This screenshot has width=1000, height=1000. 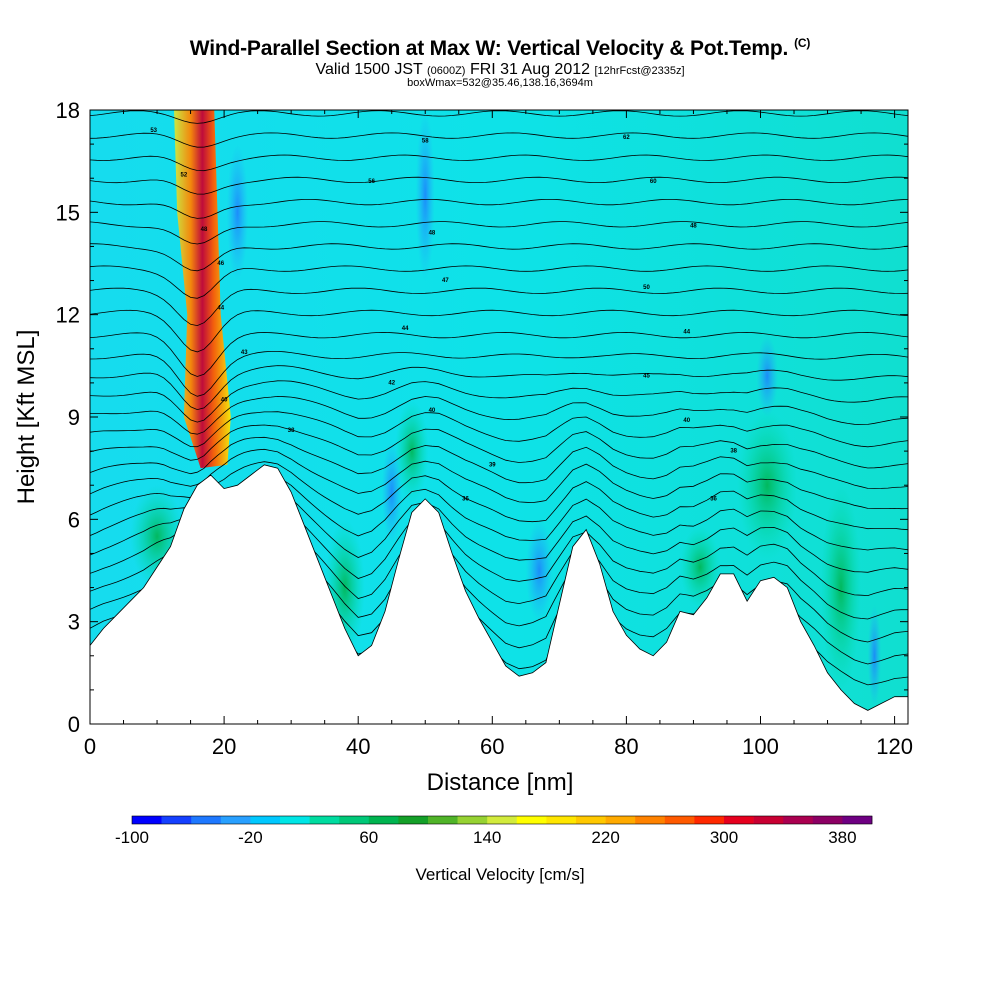 What do you see at coordinates (894, 746) in the screenshot?
I see `x-tick-label: 120` at bounding box center [894, 746].